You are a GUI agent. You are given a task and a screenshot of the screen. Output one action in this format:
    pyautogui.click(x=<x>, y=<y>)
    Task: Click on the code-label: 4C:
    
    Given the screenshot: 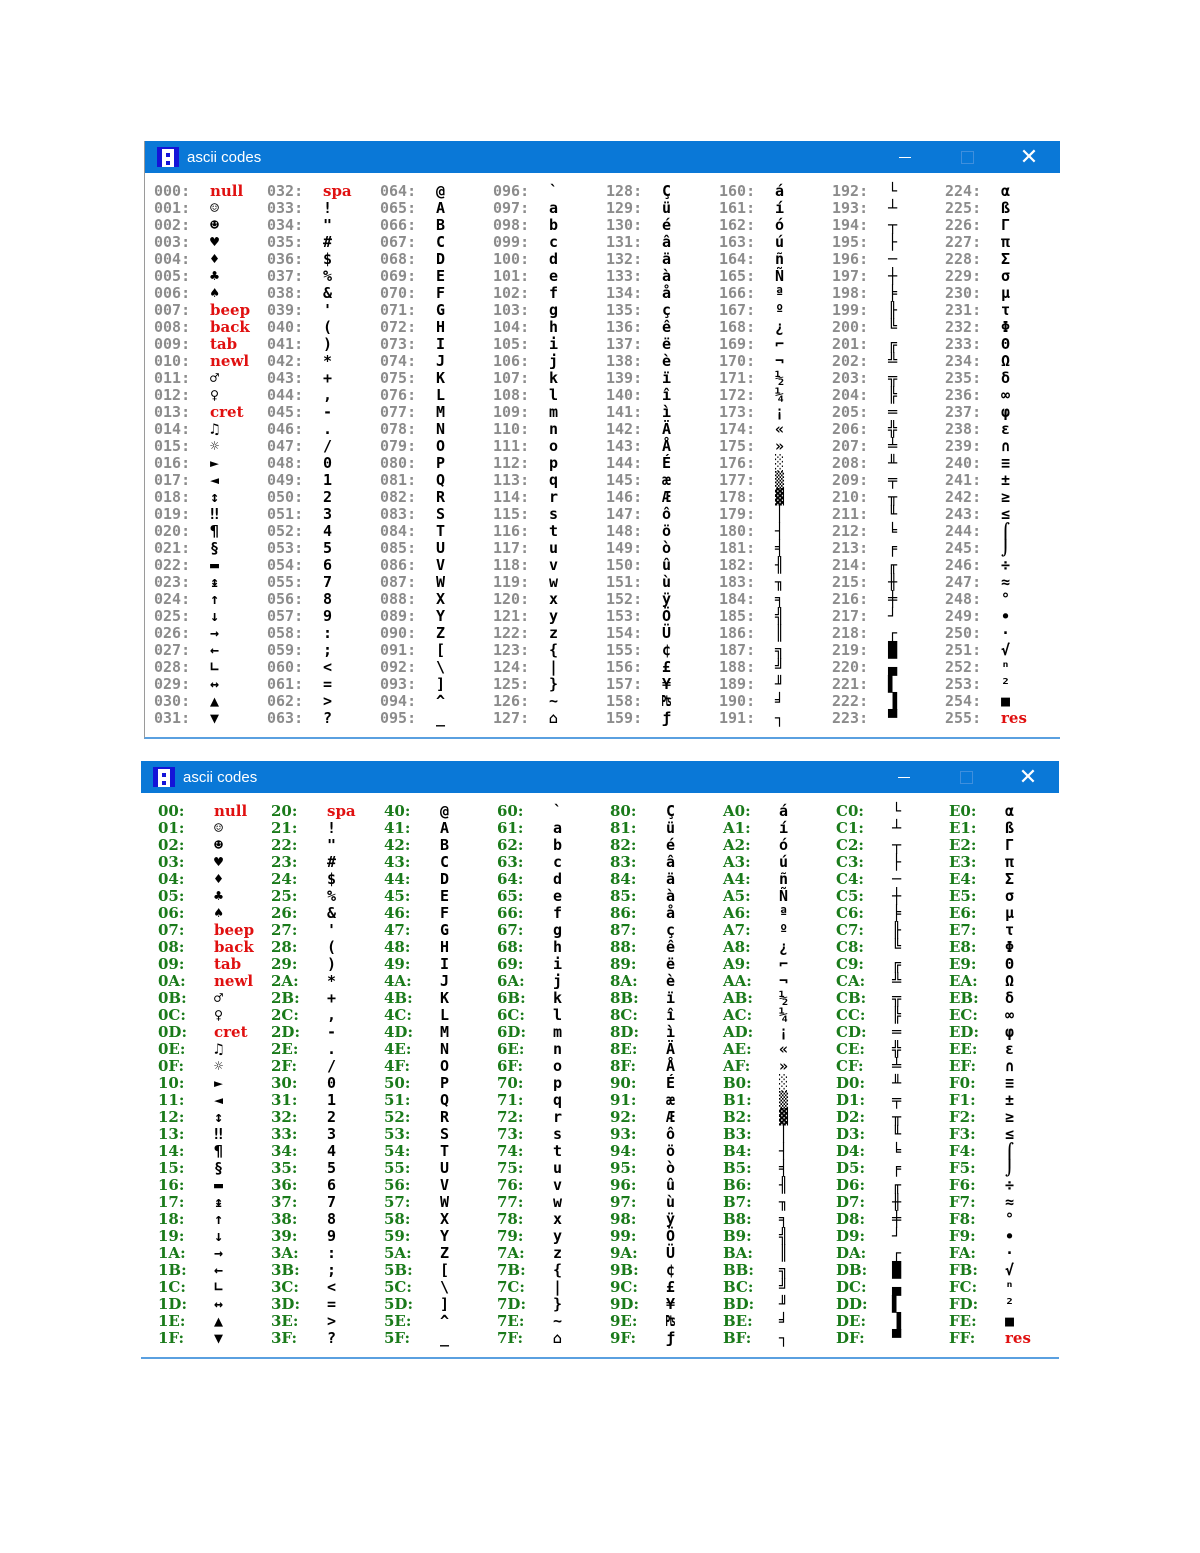 What is the action you would take?
    pyautogui.click(x=398, y=1015)
    